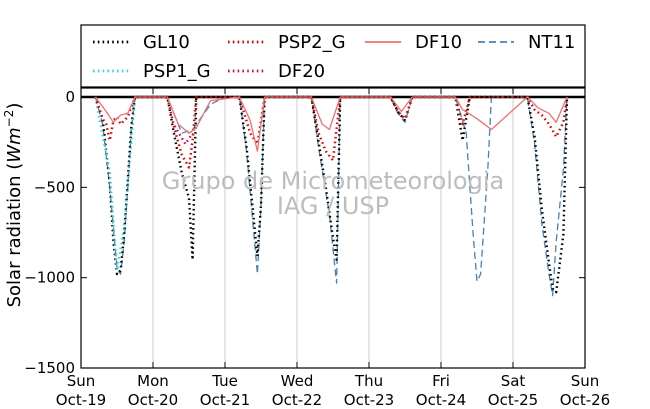 This screenshot has height=409, width=650. Describe the element at coordinates (333, 181) in the screenshot. I see `watermark-line-1: Grupo de Micrometeorologia` at that location.